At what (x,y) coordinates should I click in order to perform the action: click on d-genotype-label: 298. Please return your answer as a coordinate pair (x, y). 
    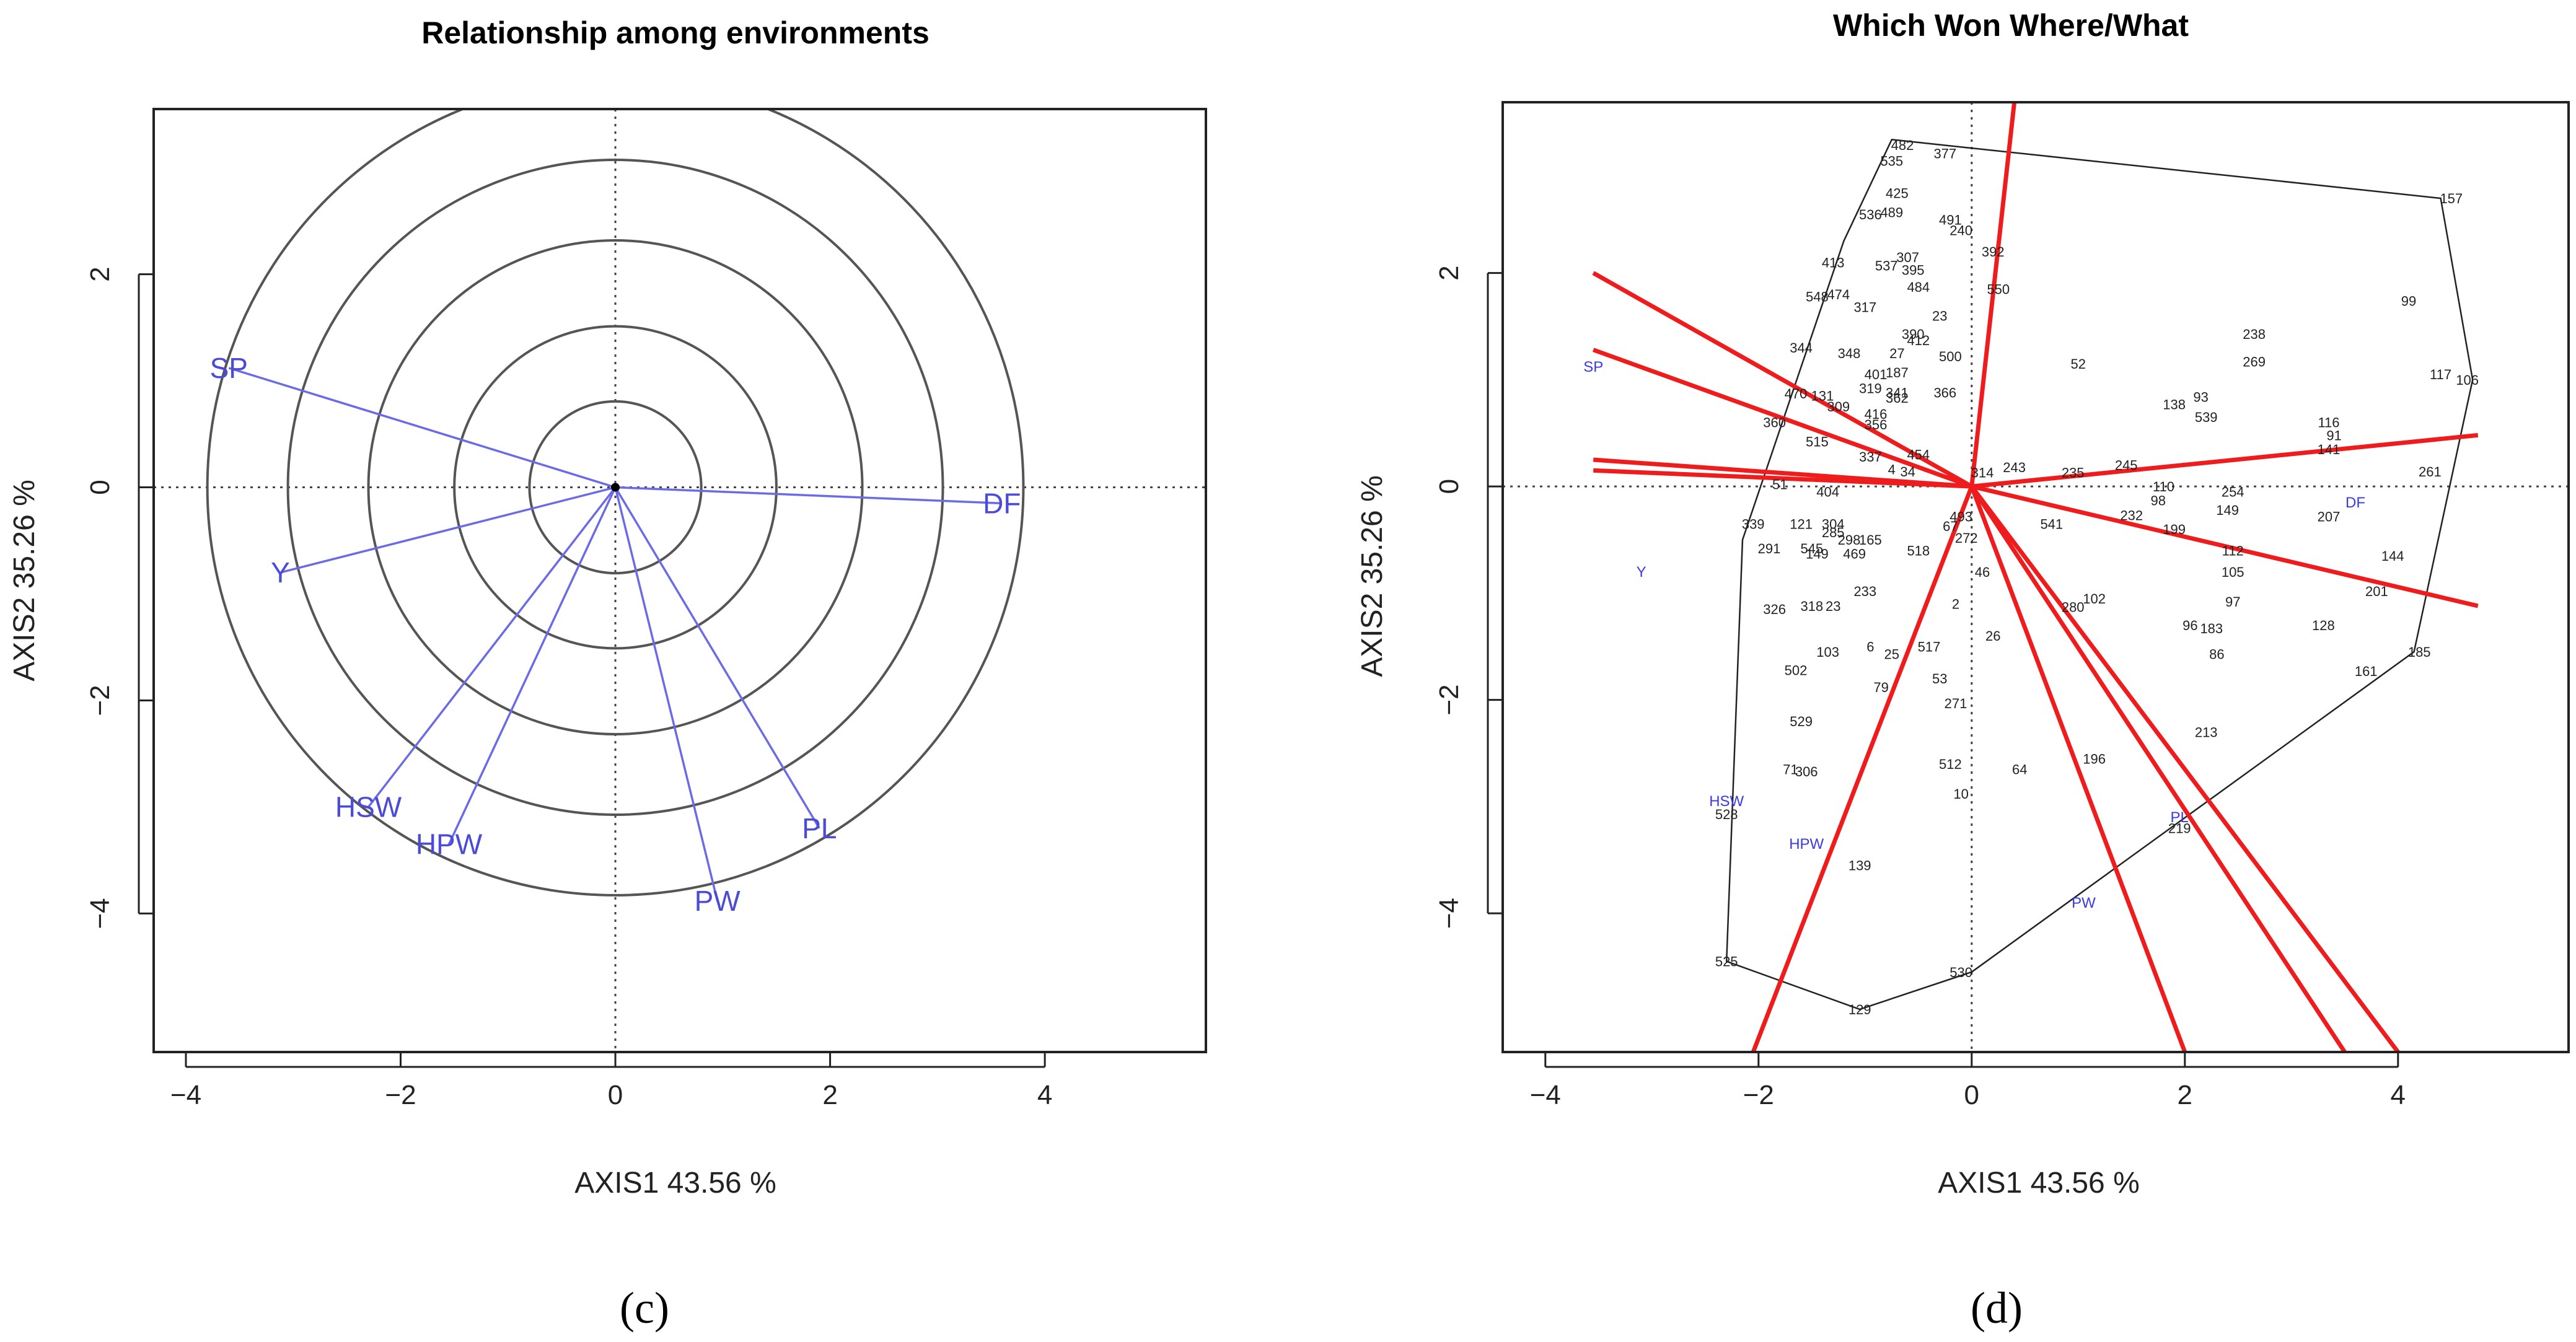
    Looking at the image, I should click on (1850, 540).